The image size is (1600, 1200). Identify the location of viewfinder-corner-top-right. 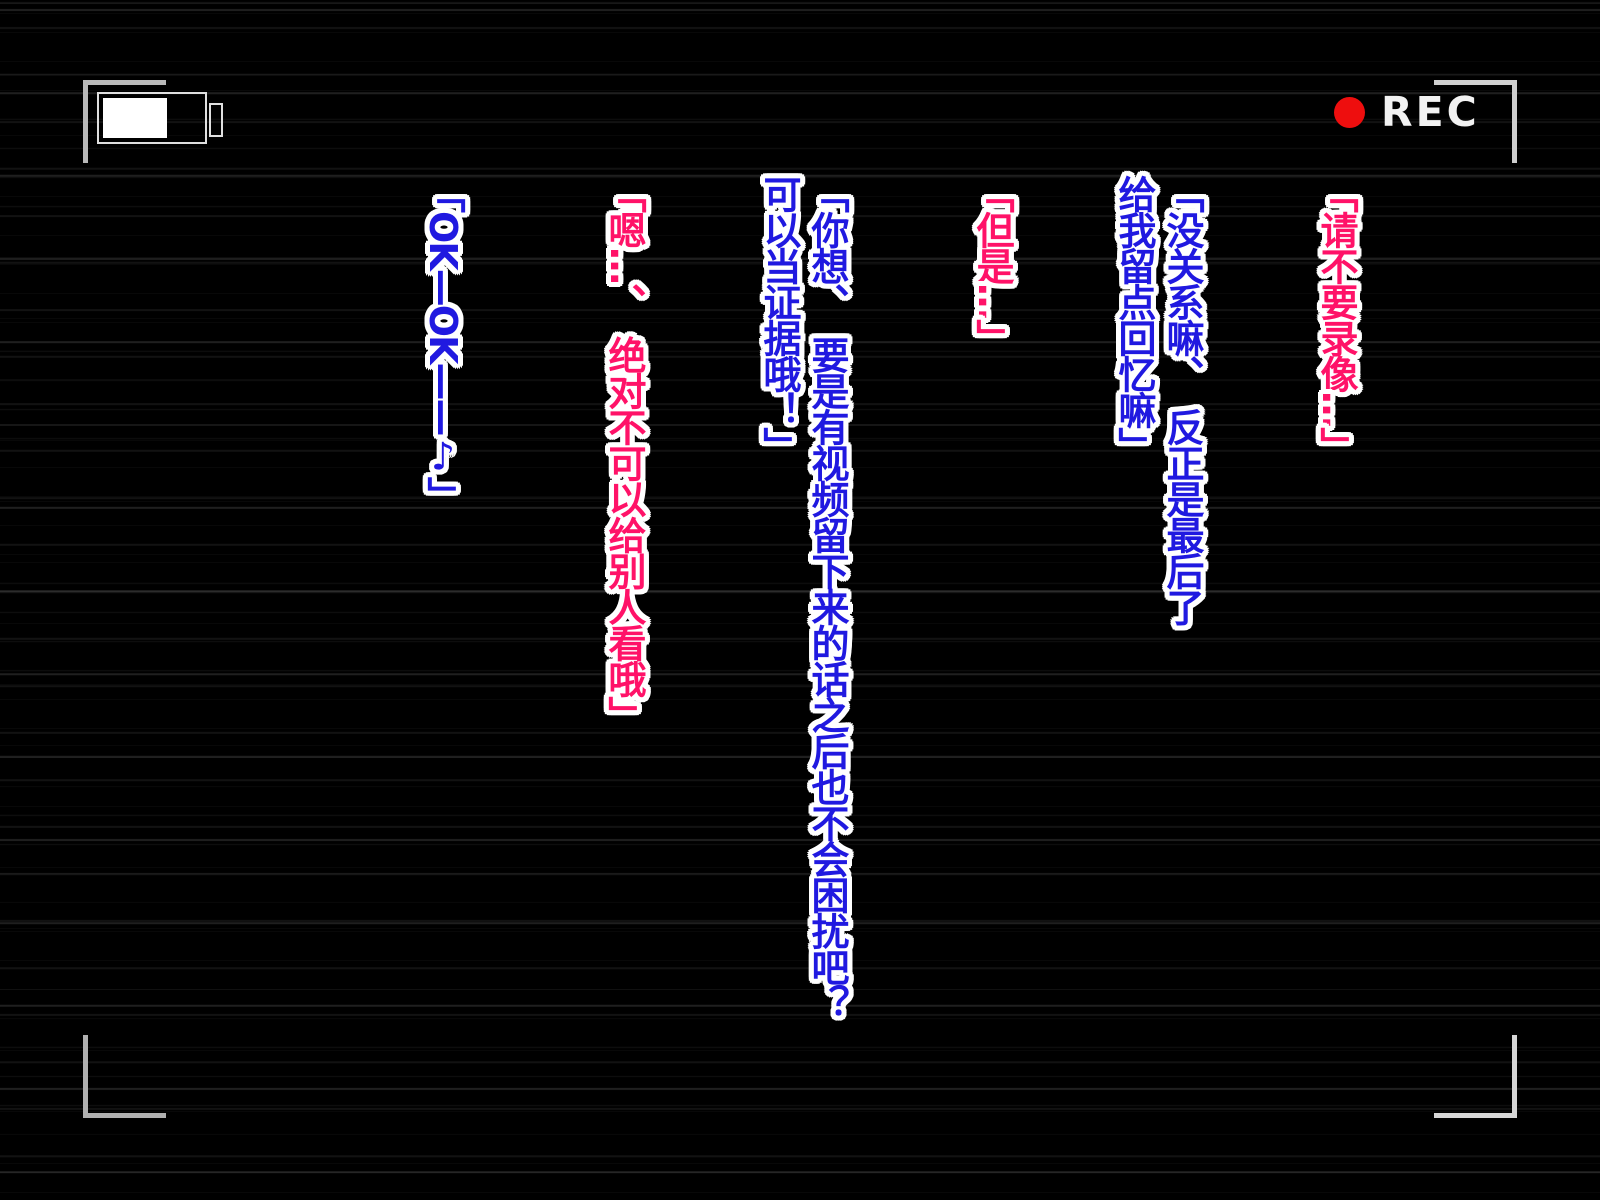
(1475, 121).